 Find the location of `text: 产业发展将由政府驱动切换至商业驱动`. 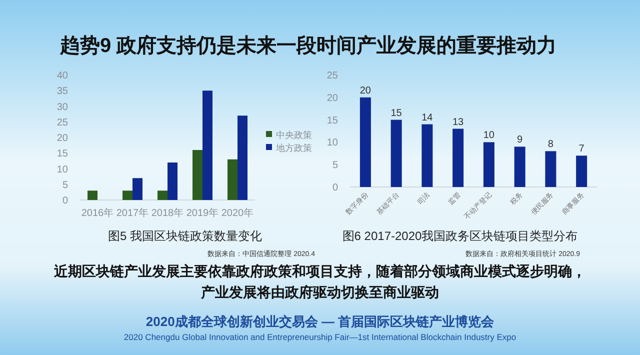

text: 产业发展将由政府驱动切换至商业驱动 is located at coordinates (319, 292).